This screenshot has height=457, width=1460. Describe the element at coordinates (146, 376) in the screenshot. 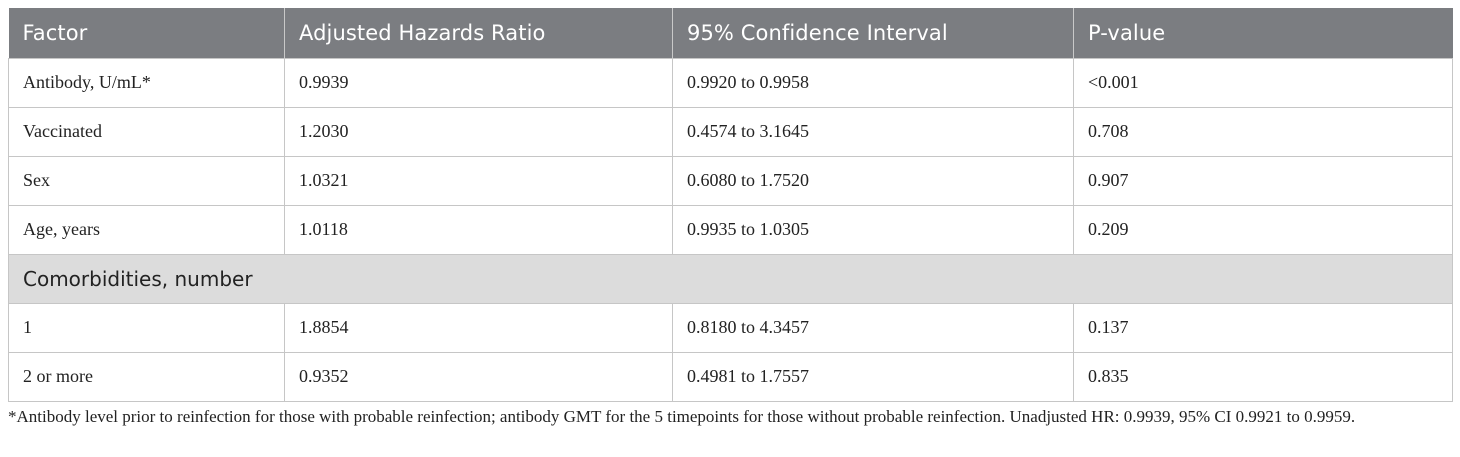

I see `cell-factor: 2 or more` at that location.